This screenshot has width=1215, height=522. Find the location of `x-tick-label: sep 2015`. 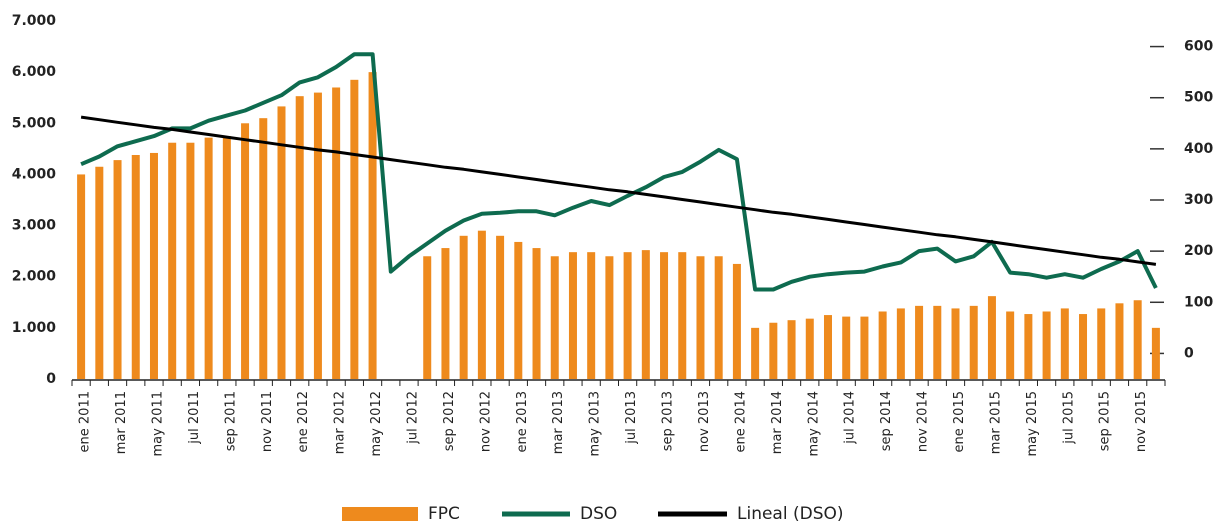

x-tick-label: sep 2015 is located at coordinates (1105, 421).